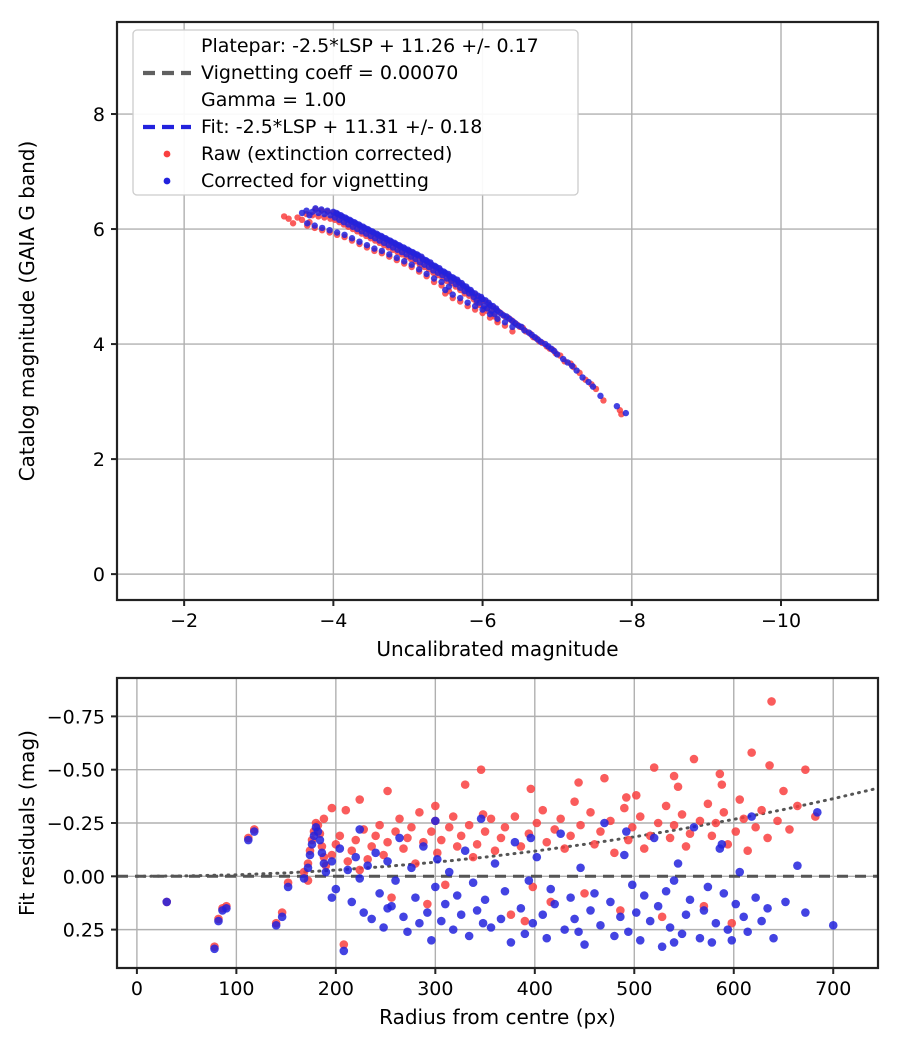  Describe the element at coordinates (99, 115) in the screenshot. I see `y-tick-label: 8` at that location.